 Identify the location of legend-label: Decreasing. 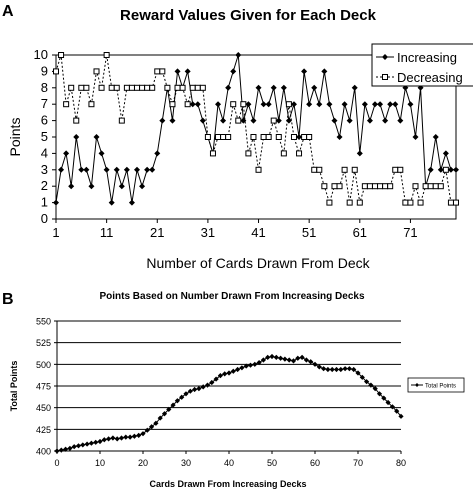
(430, 77).